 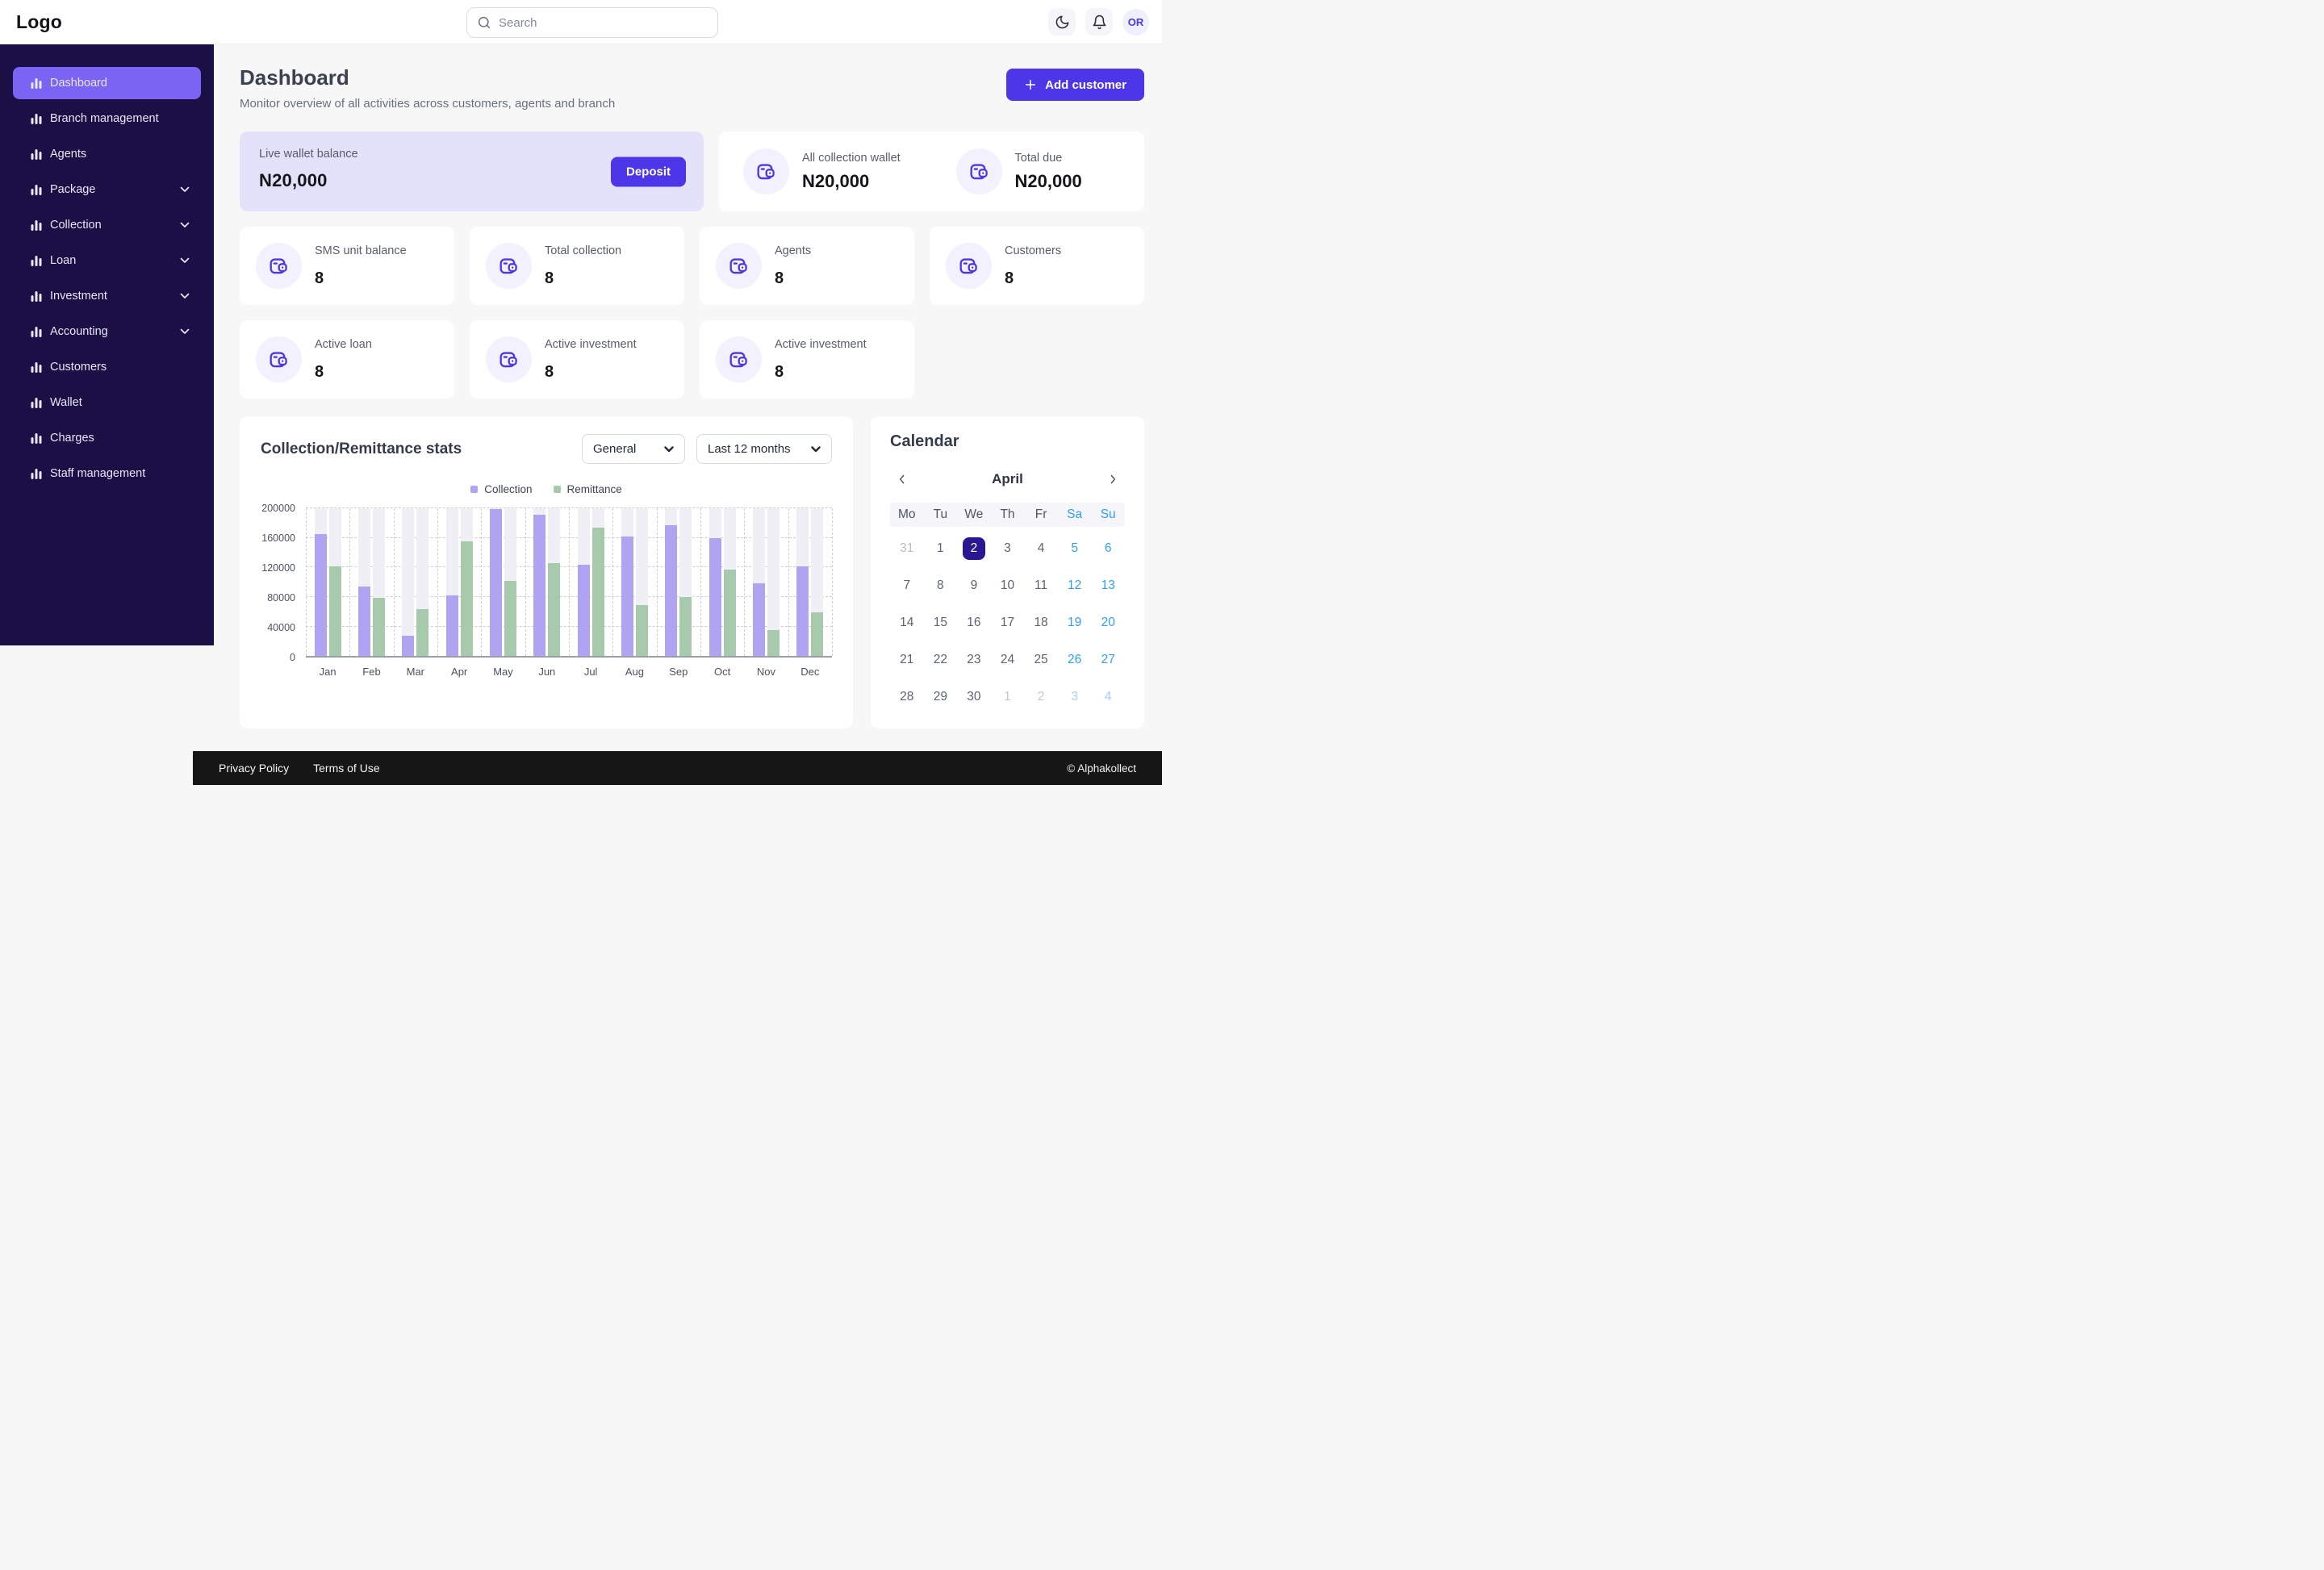 What do you see at coordinates (590, 582) in the screenshot?
I see `bar-group-jul` at bounding box center [590, 582].